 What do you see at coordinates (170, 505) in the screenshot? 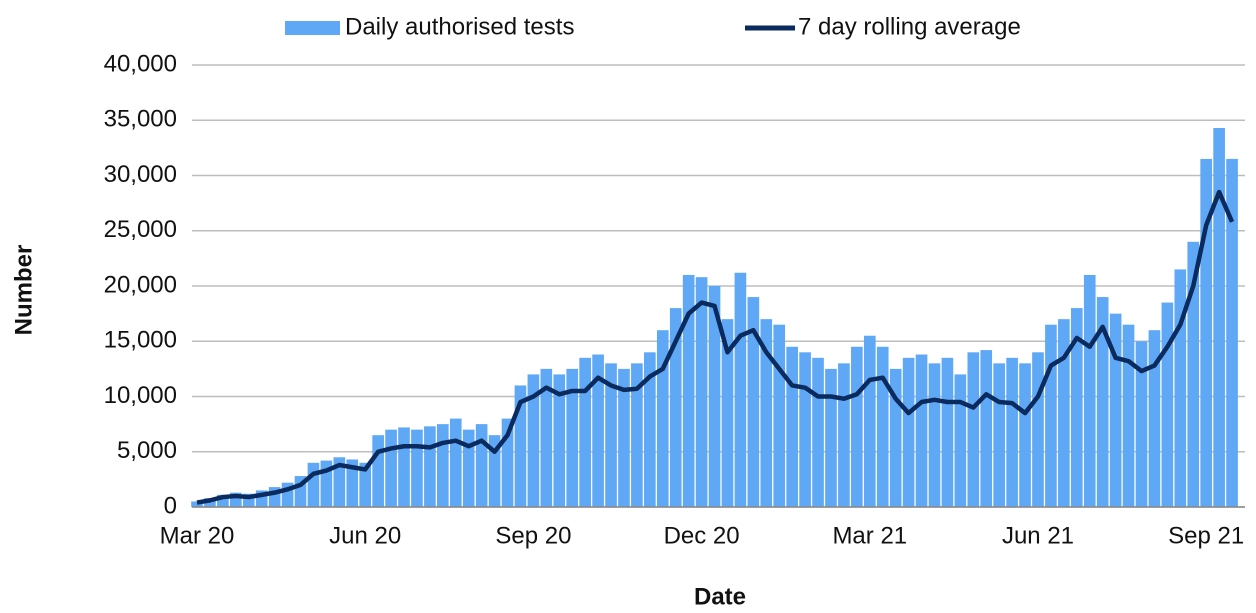
I see `y-tick-label: 0` at bounding box center [170, 505].